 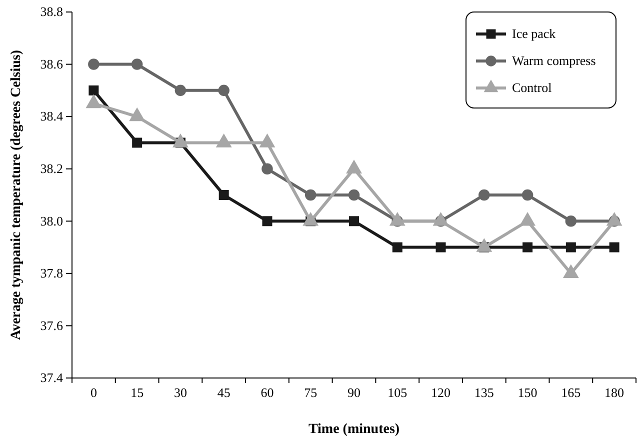 What do you see at coordinates (52, 378) in the screenshot?
I see `y-tick-label: 37.4` at bounding box center [52, 378].